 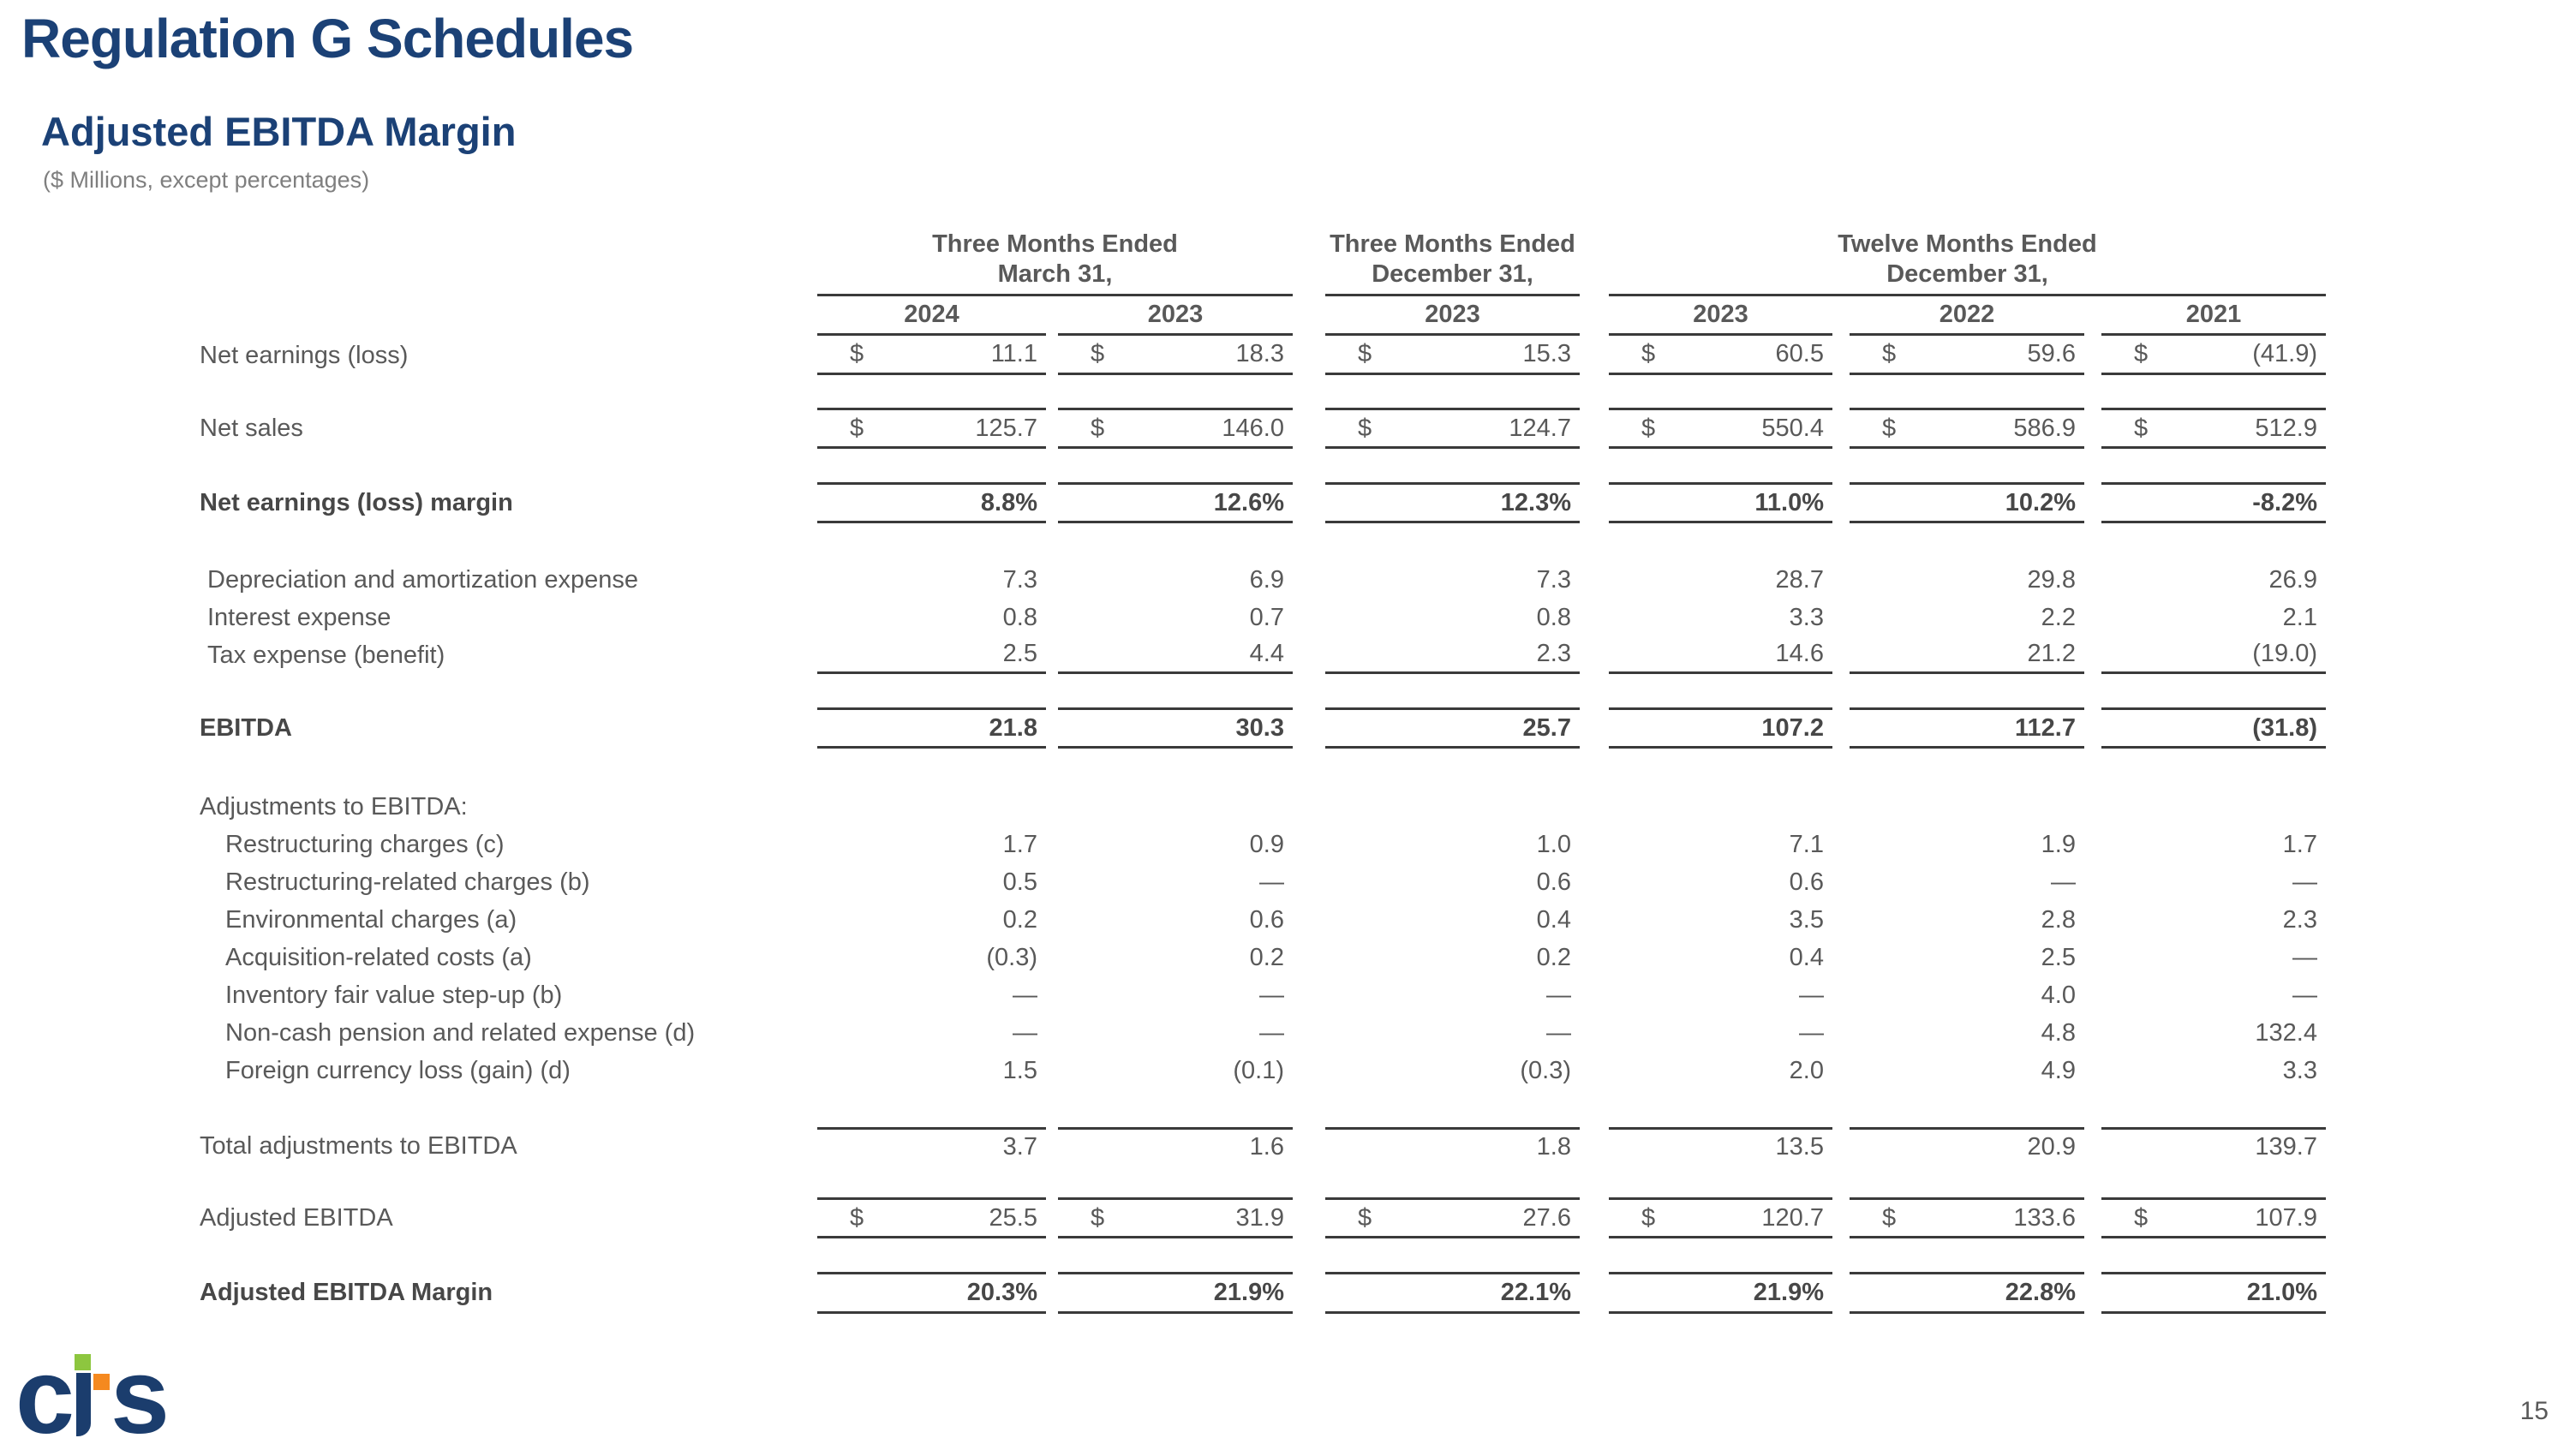 I want to click on value-cell: 3.3, so click(x=2214, y=1070).